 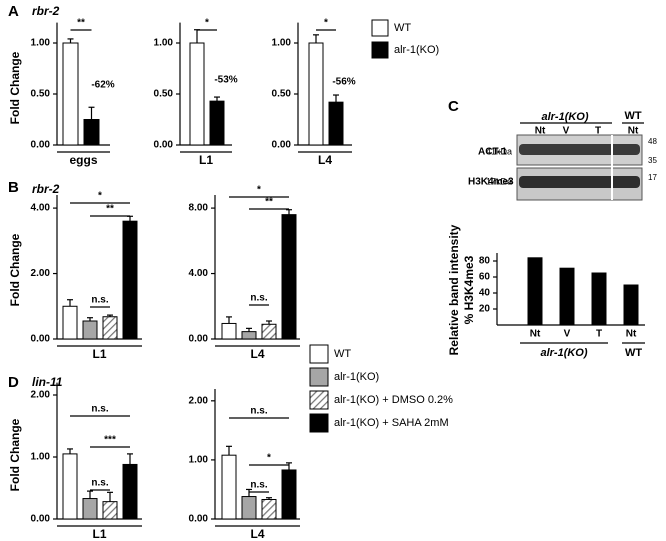 I want to click on panel-letter: C, so click(x=453, y=106).